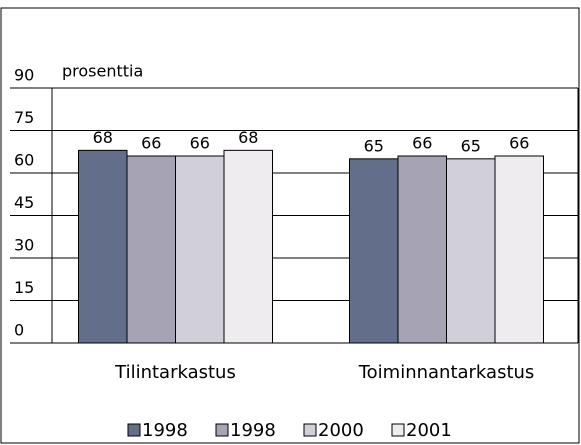 The width and height of the screenshot is (581, 445). Describe the element at coordinates (102, 71) in the screenshot. I see `y-axis-label: prosenttia` at that location.